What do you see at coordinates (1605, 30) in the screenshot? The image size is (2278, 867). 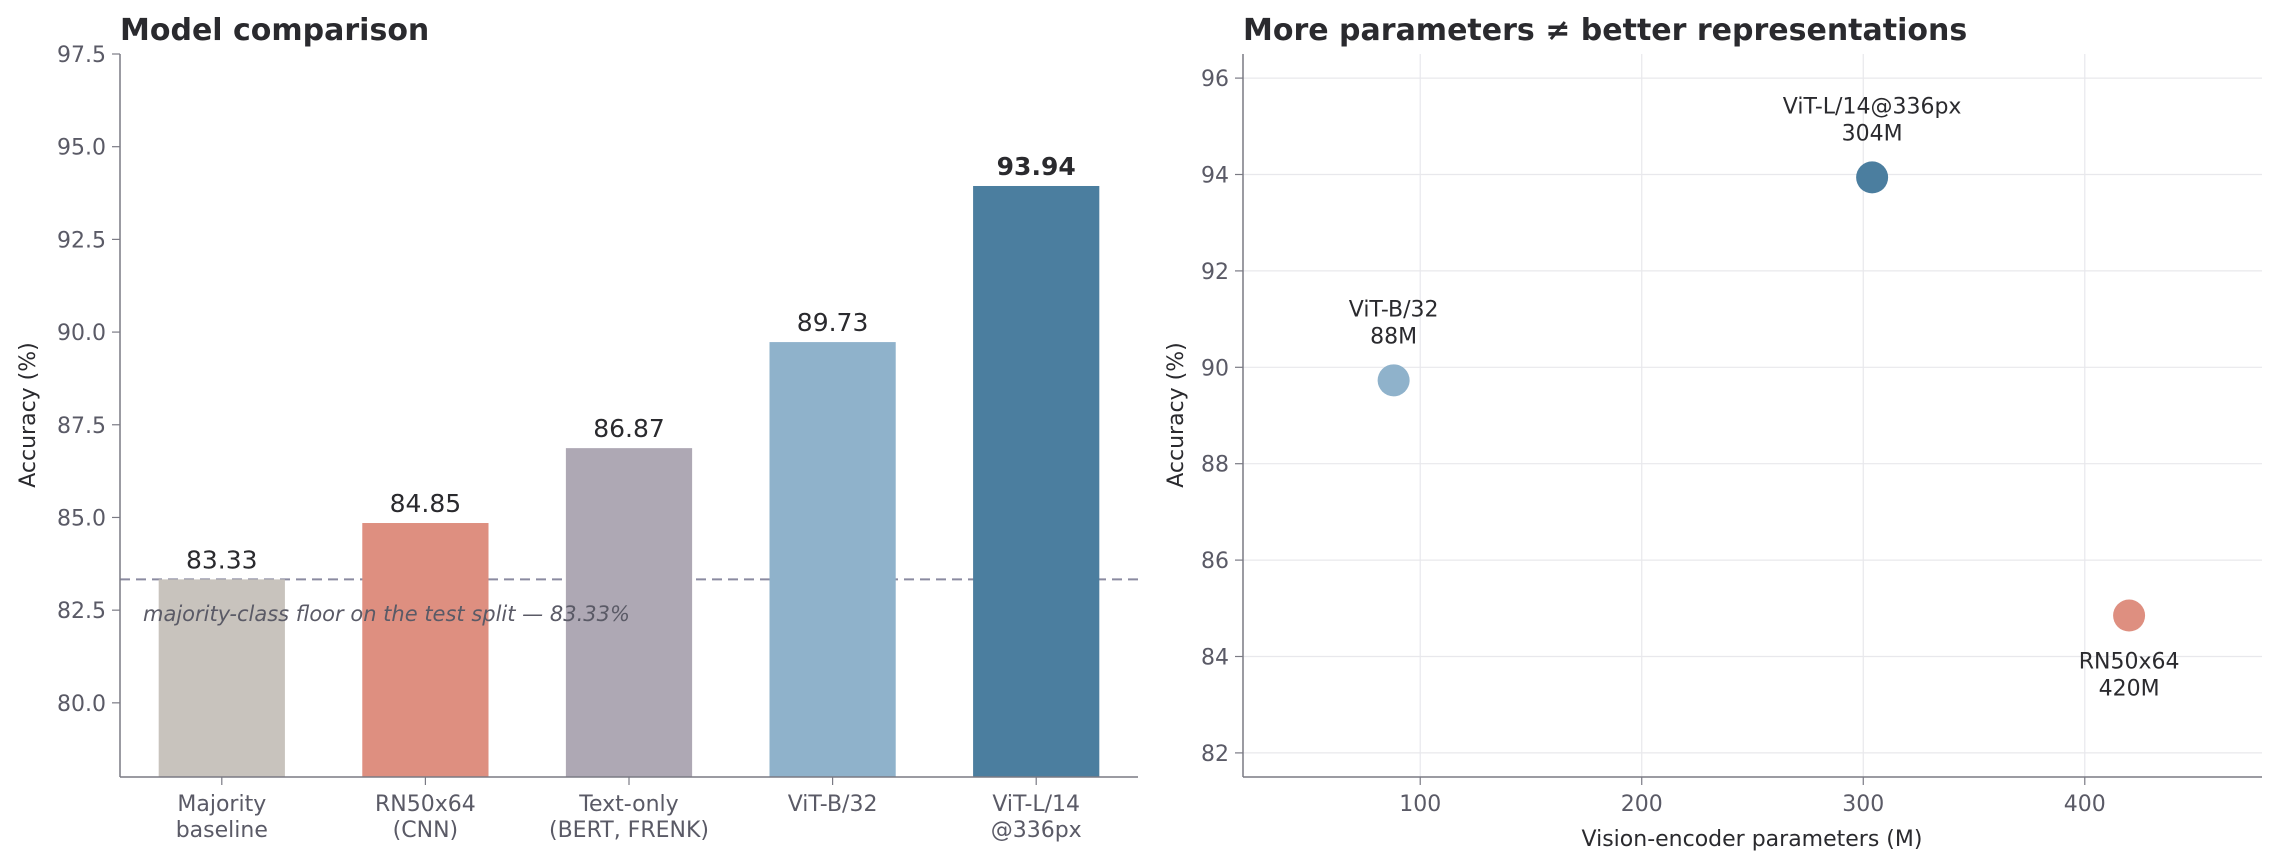 I see `scatter-chart-title: More parameters ≠ better representations` at bounding box center [1605, 30].